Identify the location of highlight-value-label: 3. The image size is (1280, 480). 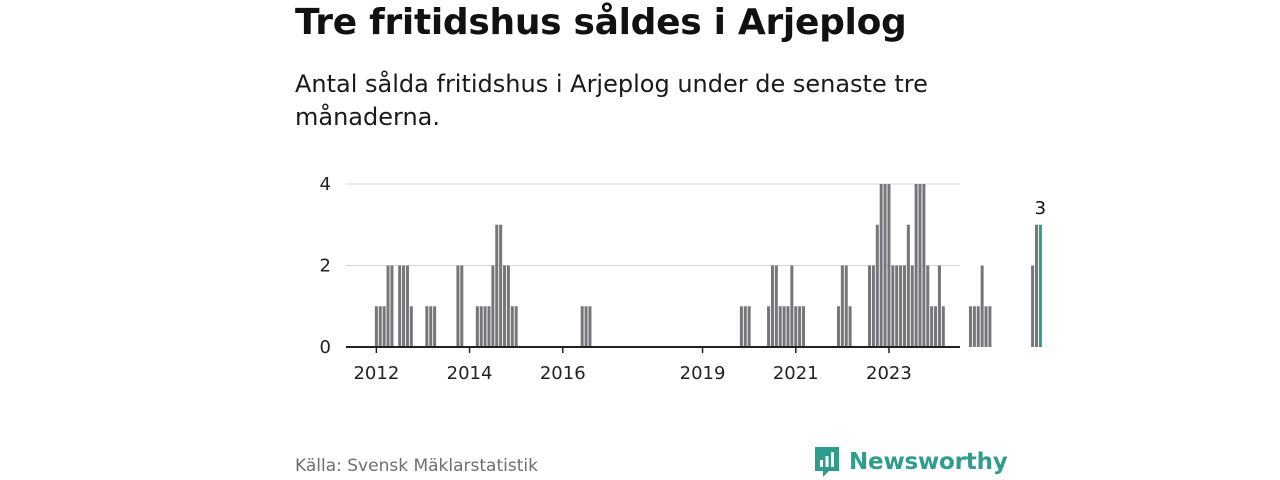
(1040, 208).